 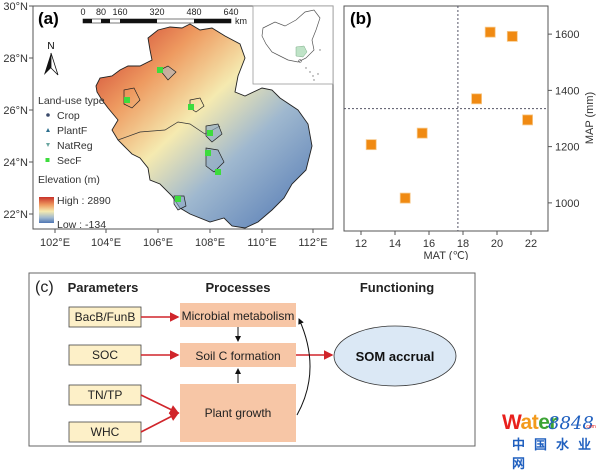 What do you see at coordinates (548, 422) in the screenshot?
I see `watermark-er: er` at bounding box center [548, 422].